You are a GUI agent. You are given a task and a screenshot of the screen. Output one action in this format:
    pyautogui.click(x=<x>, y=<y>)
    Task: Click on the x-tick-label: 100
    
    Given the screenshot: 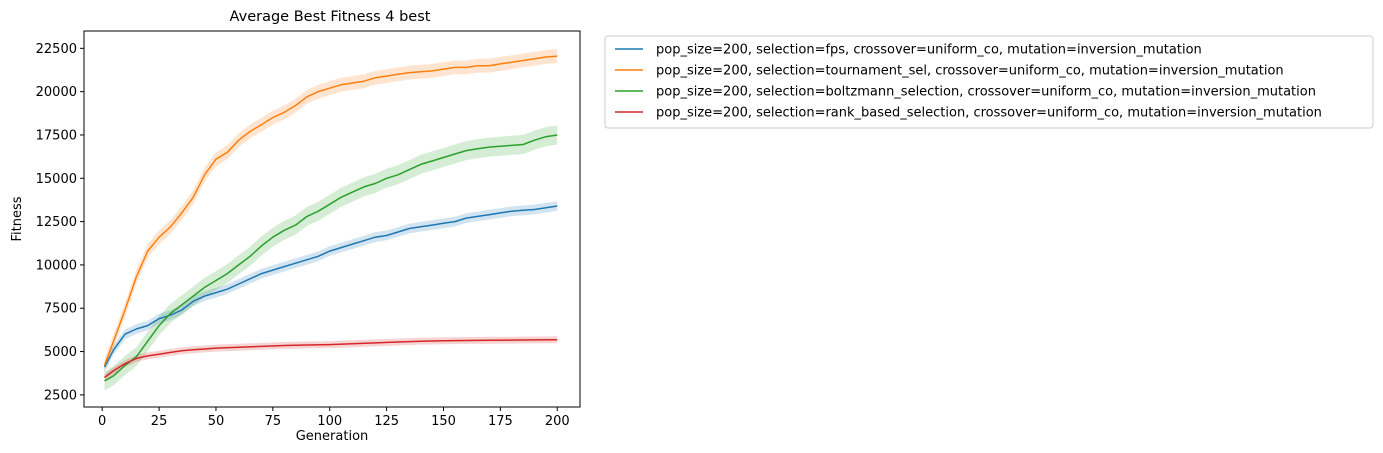 What is the action you would take?
    pyautogui.click(x=329, y=421)
    